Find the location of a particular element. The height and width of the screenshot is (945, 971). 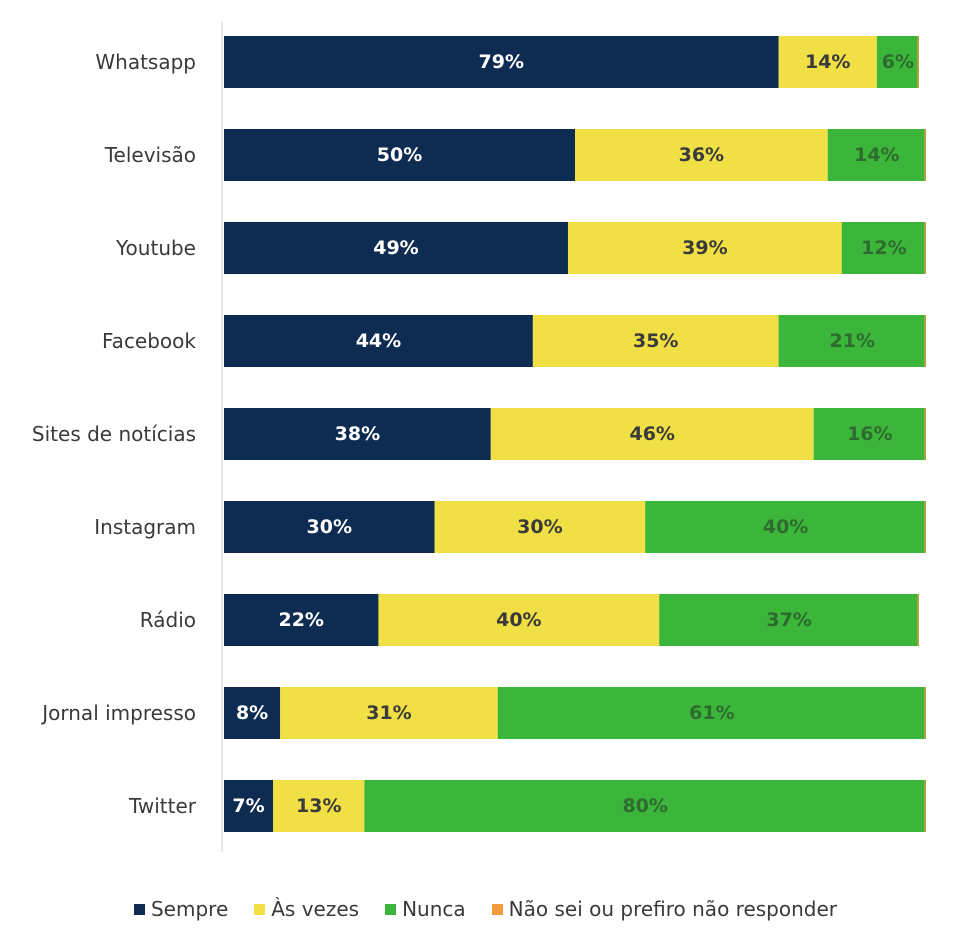

data-label: 21% is located at coordinates (852, 341).